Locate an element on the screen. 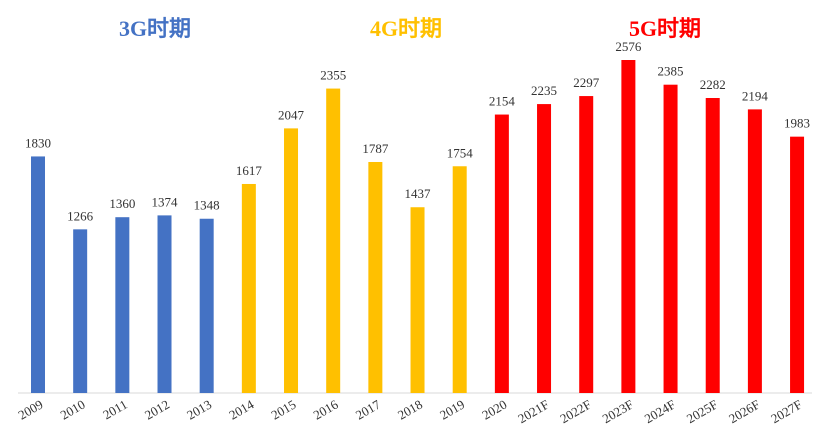 This screenshot has width=814, height=434. value-label: 1437 is located at coordinates (418, 193).